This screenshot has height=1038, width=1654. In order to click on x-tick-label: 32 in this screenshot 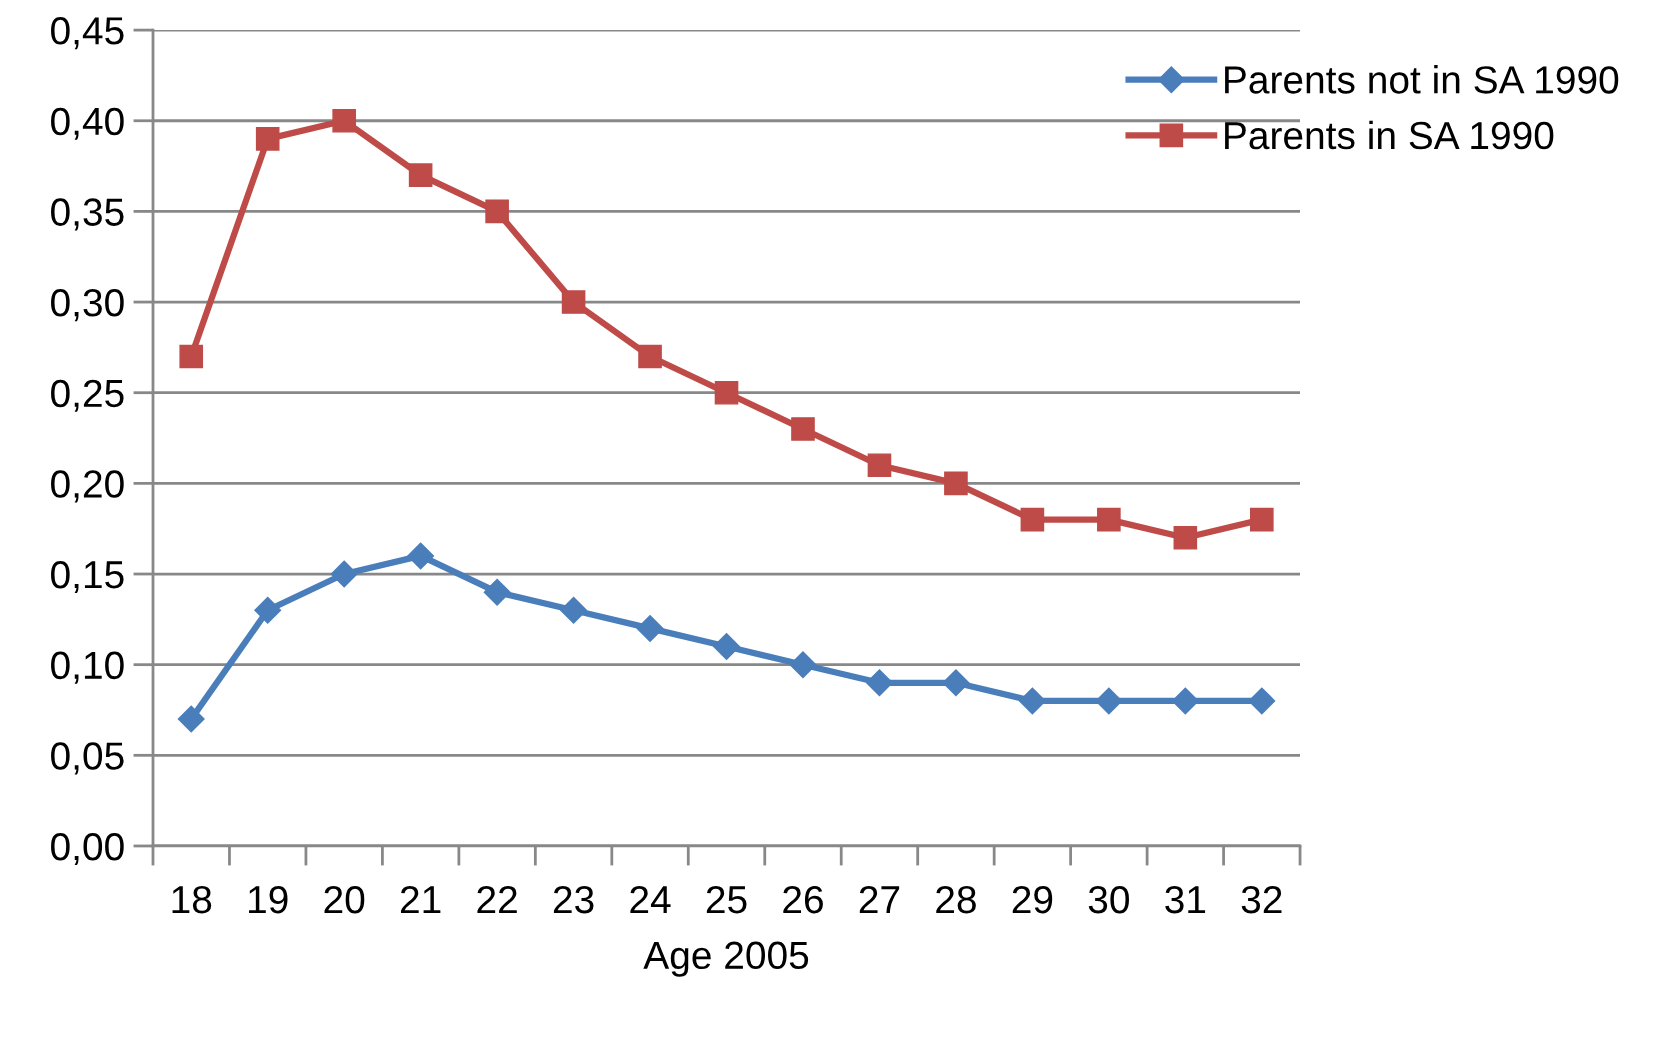, I will do `click(1261, 899)`.